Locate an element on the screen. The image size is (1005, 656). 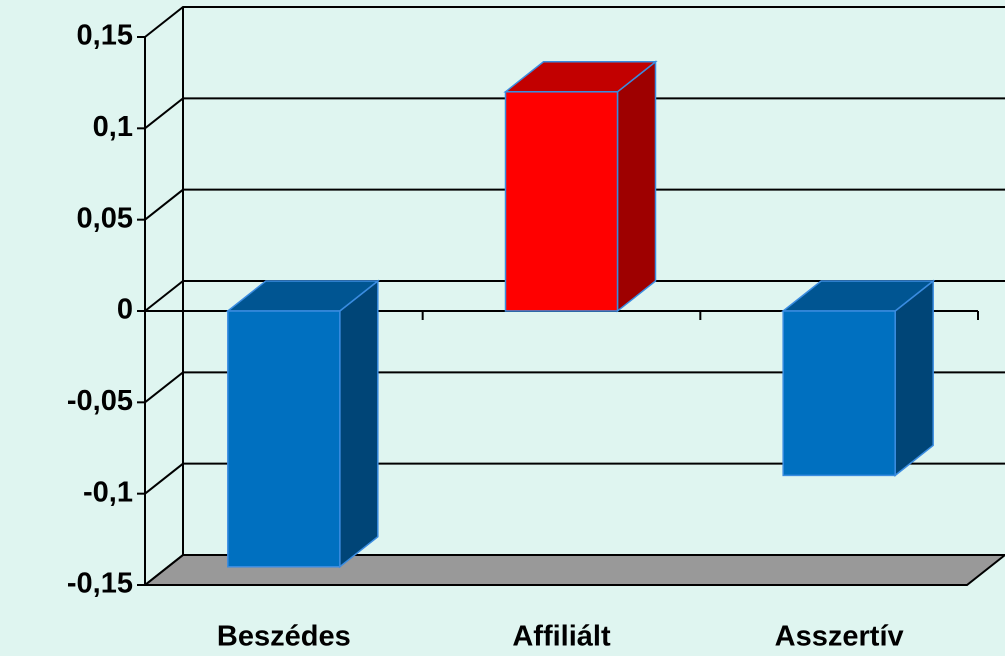
x-tick-label: Beszédes is located at coordinates (284, 637).